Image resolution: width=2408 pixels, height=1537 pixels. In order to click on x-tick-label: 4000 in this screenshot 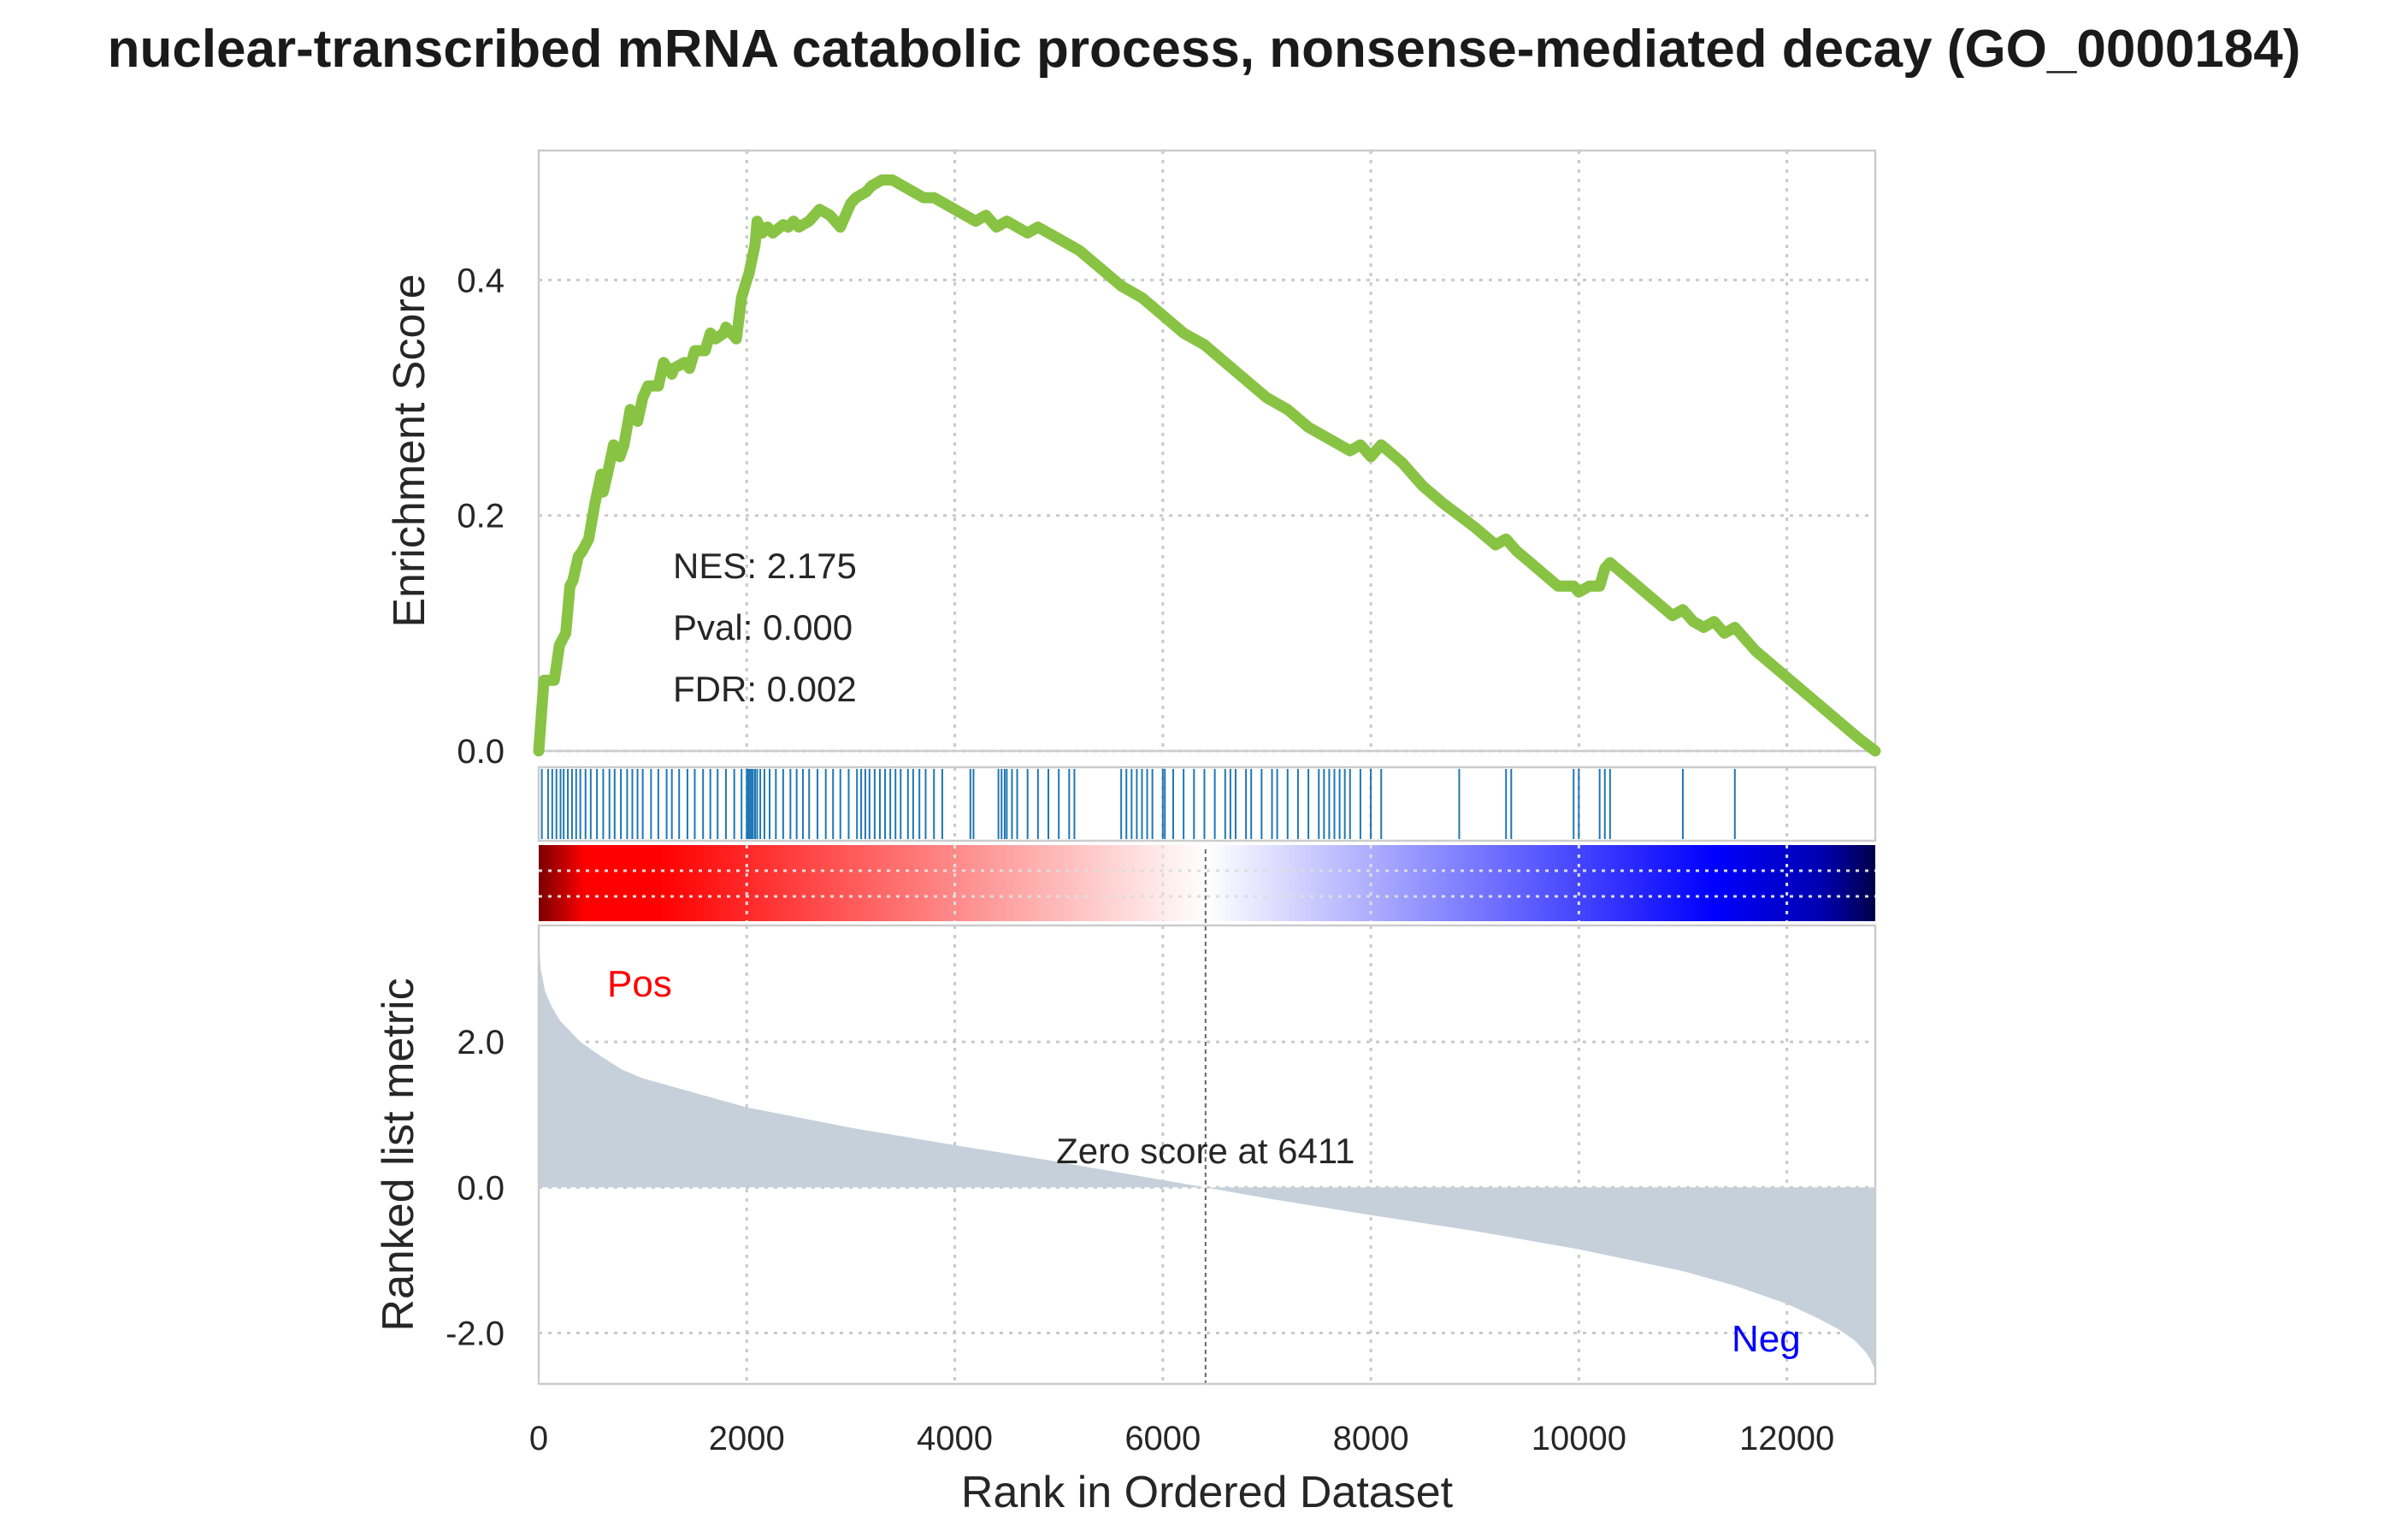, I will do `click(955, 1438)`.